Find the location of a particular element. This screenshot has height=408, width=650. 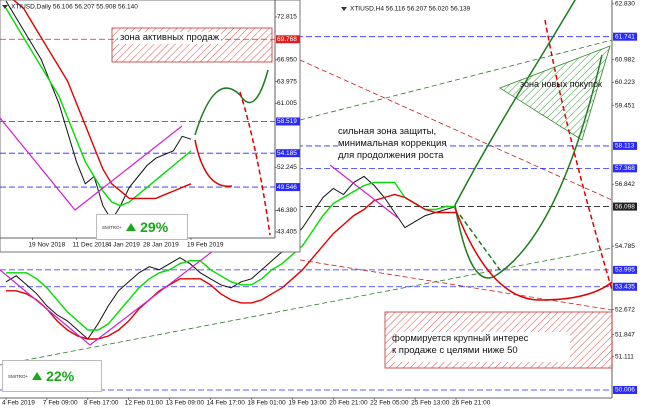

level-label: 57.368 is located at coordinates (625, 168).